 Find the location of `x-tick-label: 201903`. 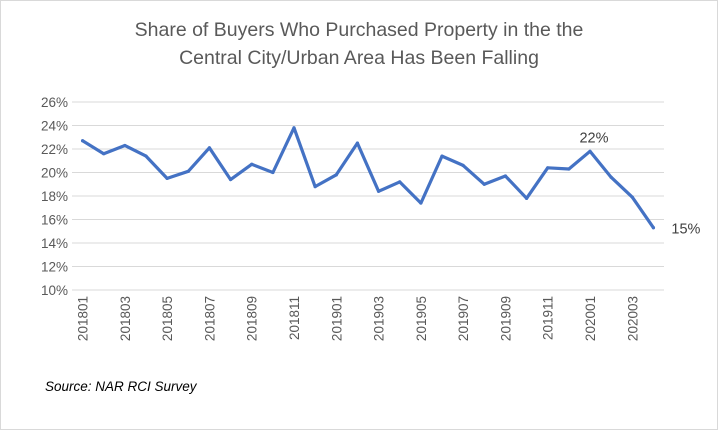

x-tick-label: 201903 is located at coordinates (379, 318).